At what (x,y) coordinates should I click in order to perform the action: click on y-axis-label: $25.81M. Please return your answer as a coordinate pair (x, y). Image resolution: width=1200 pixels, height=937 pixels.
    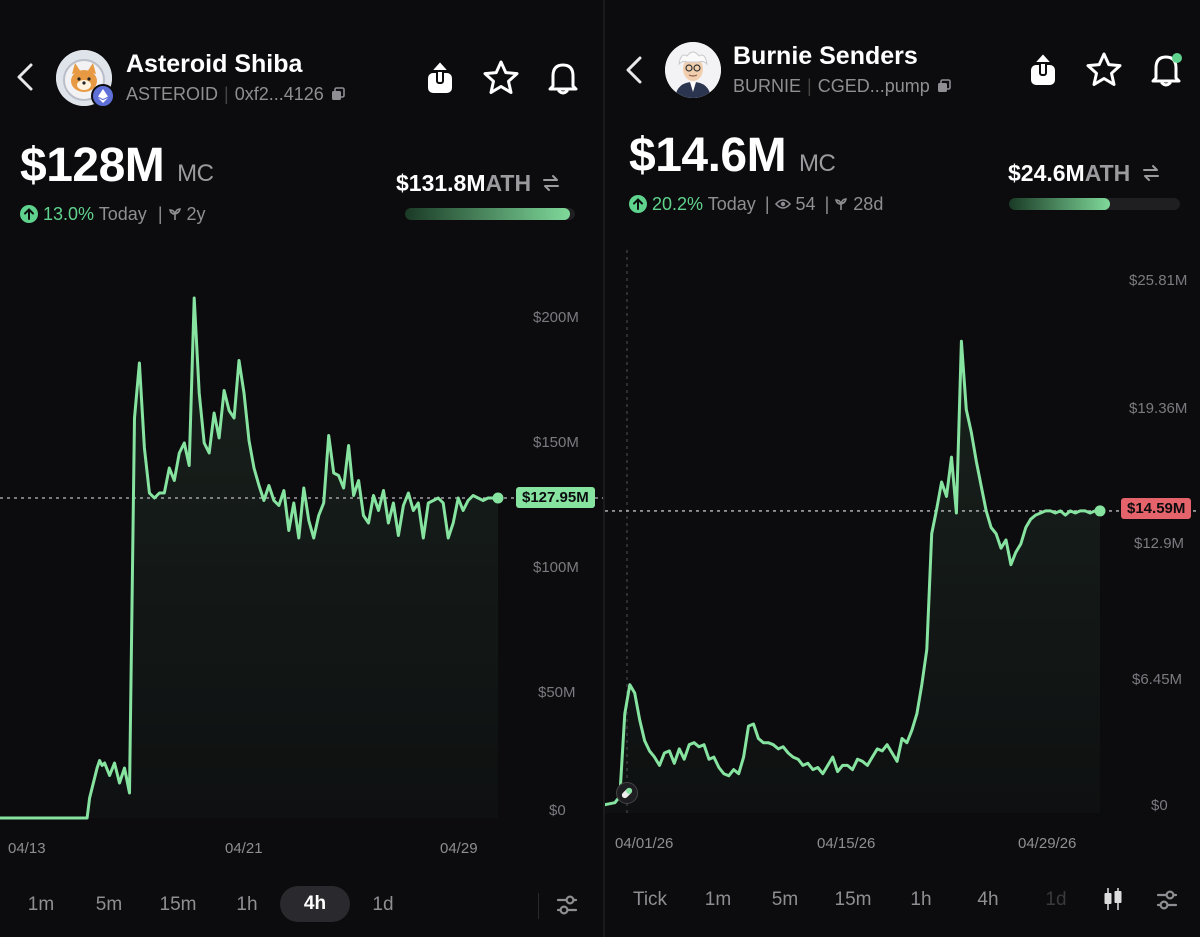
    Looking at the image, I should click on (1158, 280).